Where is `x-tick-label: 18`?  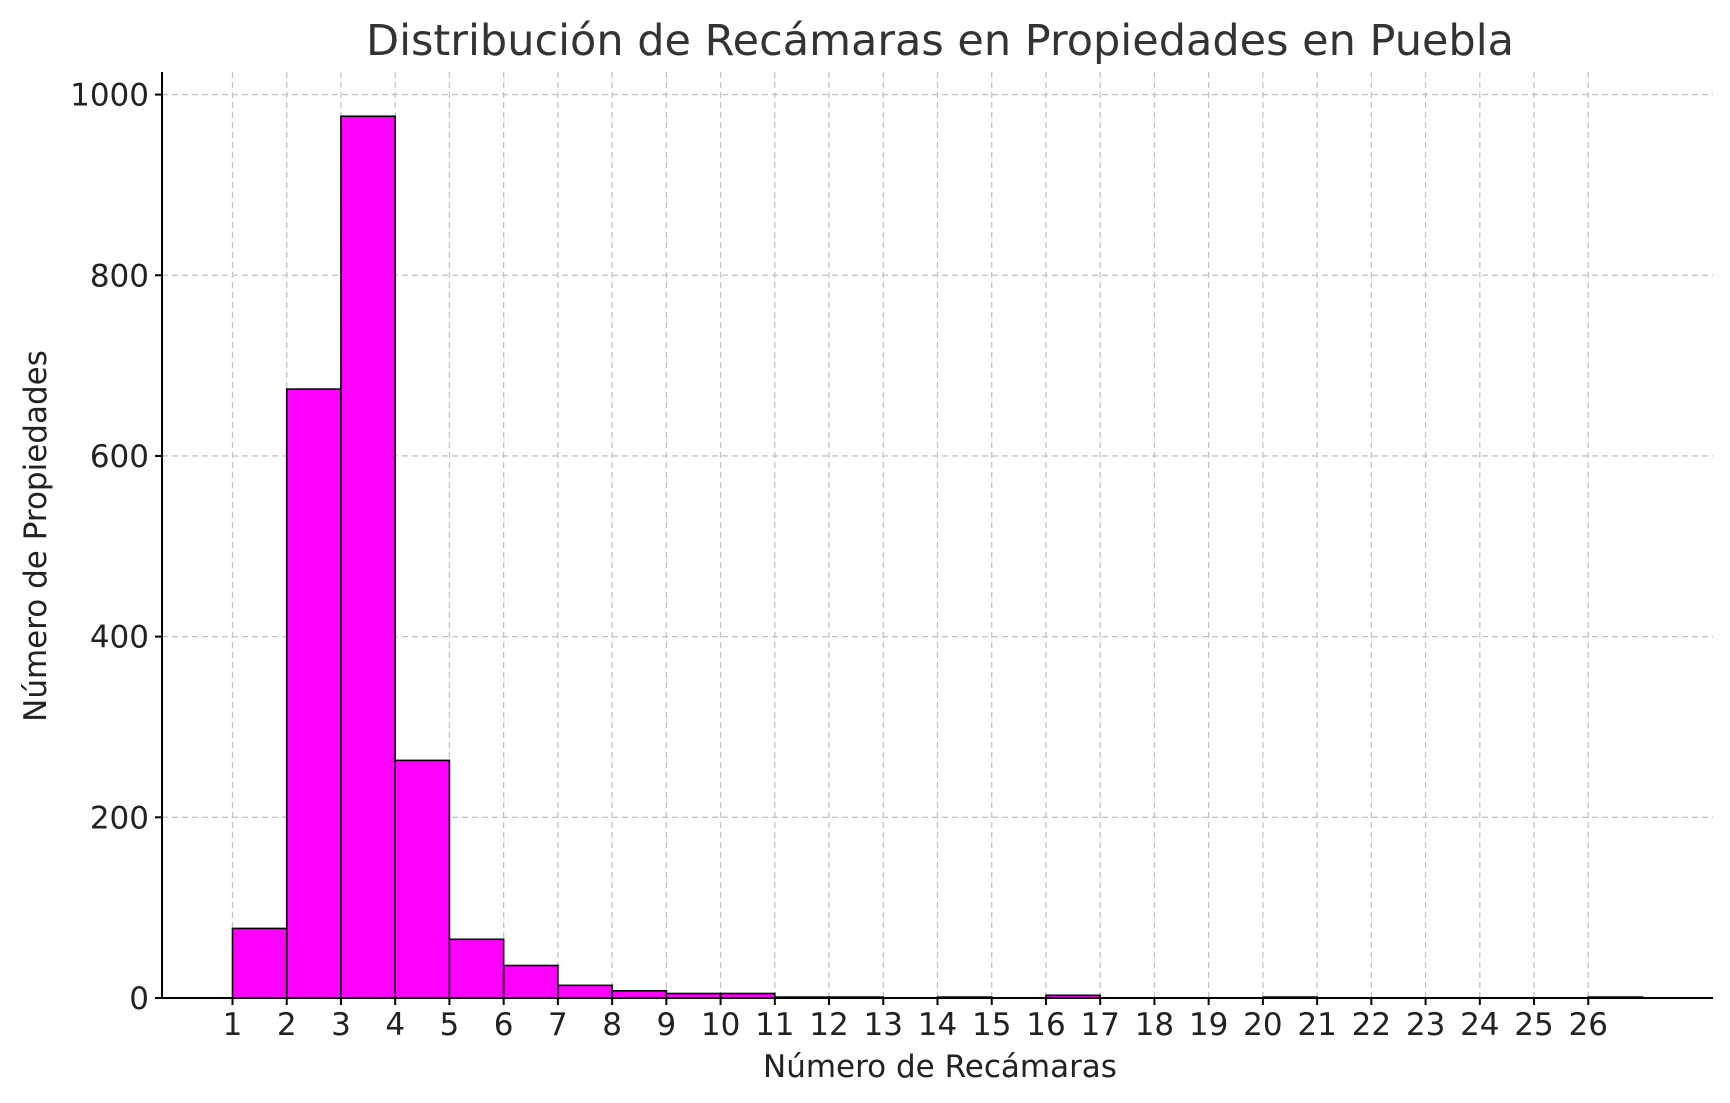
x-tick-label: 18 is located at coordinates (1154, 1025).